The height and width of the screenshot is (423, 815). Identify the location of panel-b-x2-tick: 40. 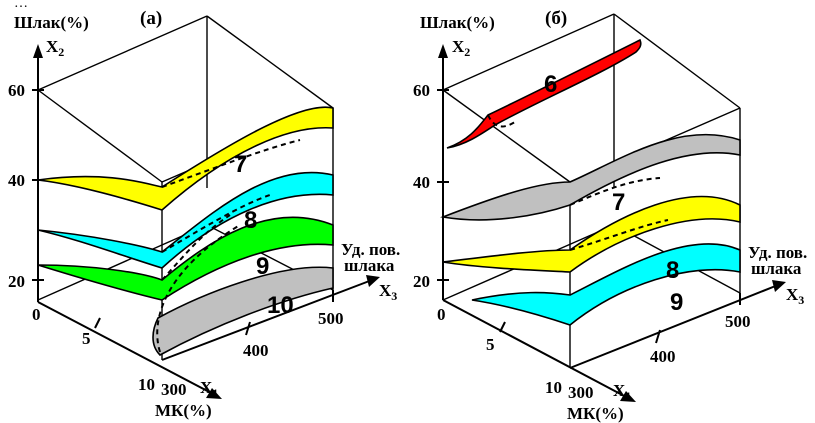
(421, 182).